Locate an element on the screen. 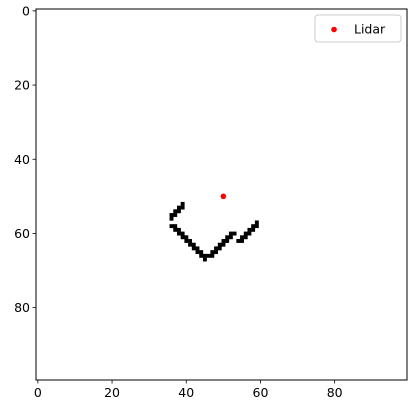  occupancy-grid is located at coordinates (214, 231).